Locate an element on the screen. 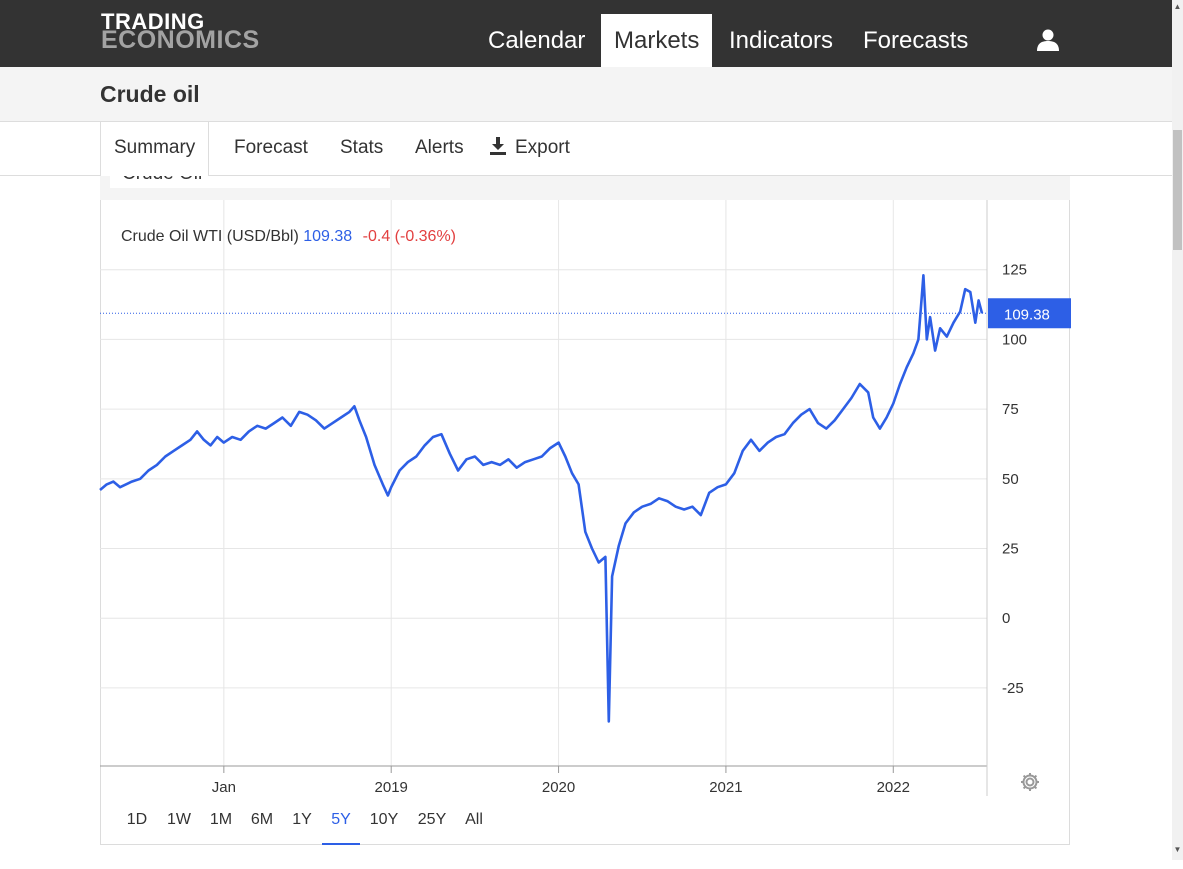 This screenshot has height=869, width=1183. y-tick-label: 100 is located at coordinates (1014, 339).